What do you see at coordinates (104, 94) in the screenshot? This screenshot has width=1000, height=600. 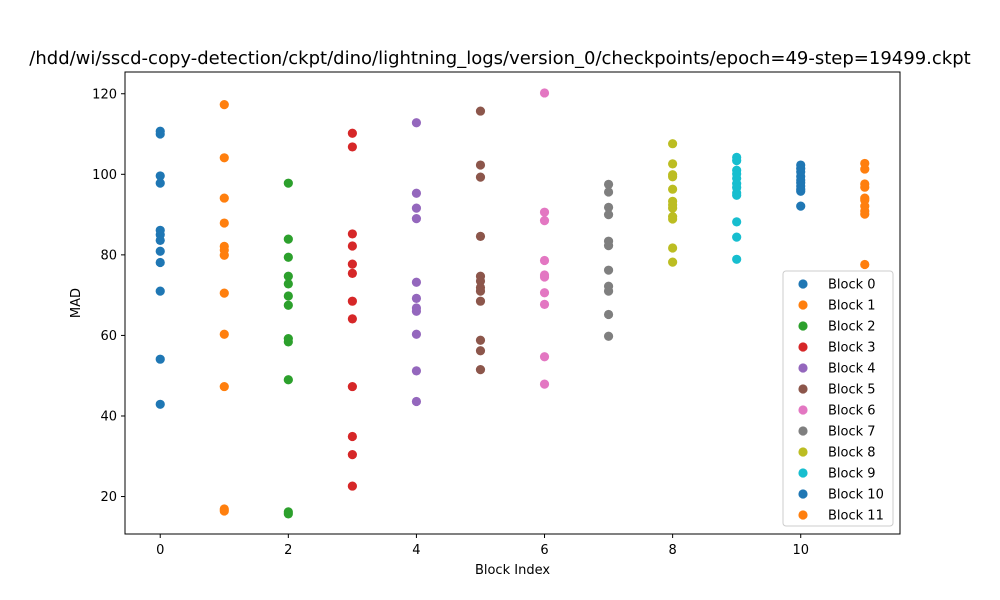 I see `y-tick-label: 120` at bounding box center [104, 94].